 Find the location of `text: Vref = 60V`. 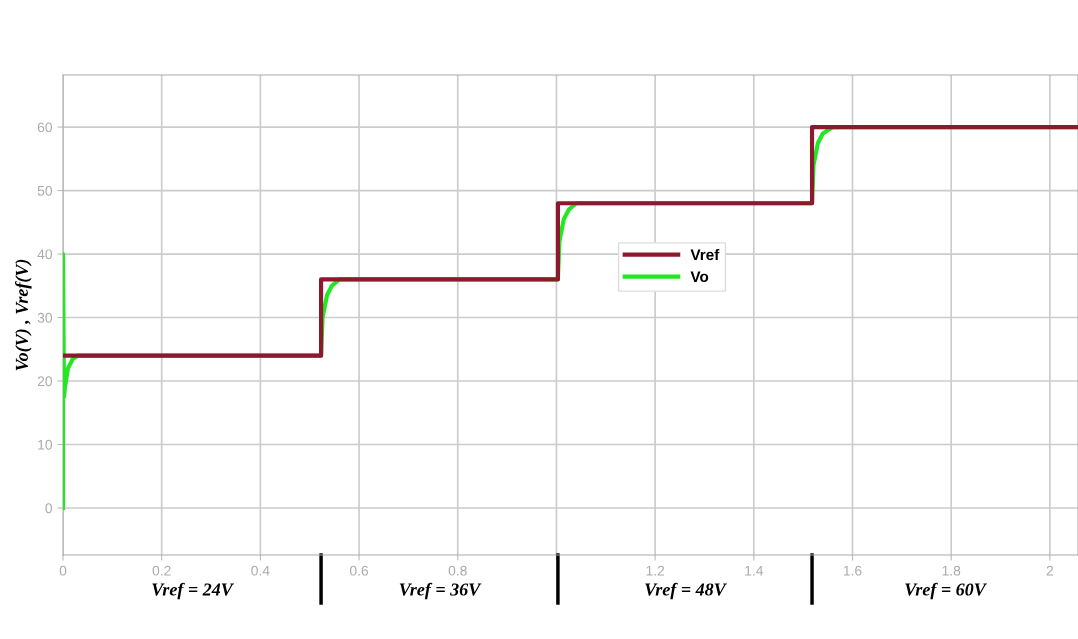

text: Vref = 60V is located at coordinates (946, 591).